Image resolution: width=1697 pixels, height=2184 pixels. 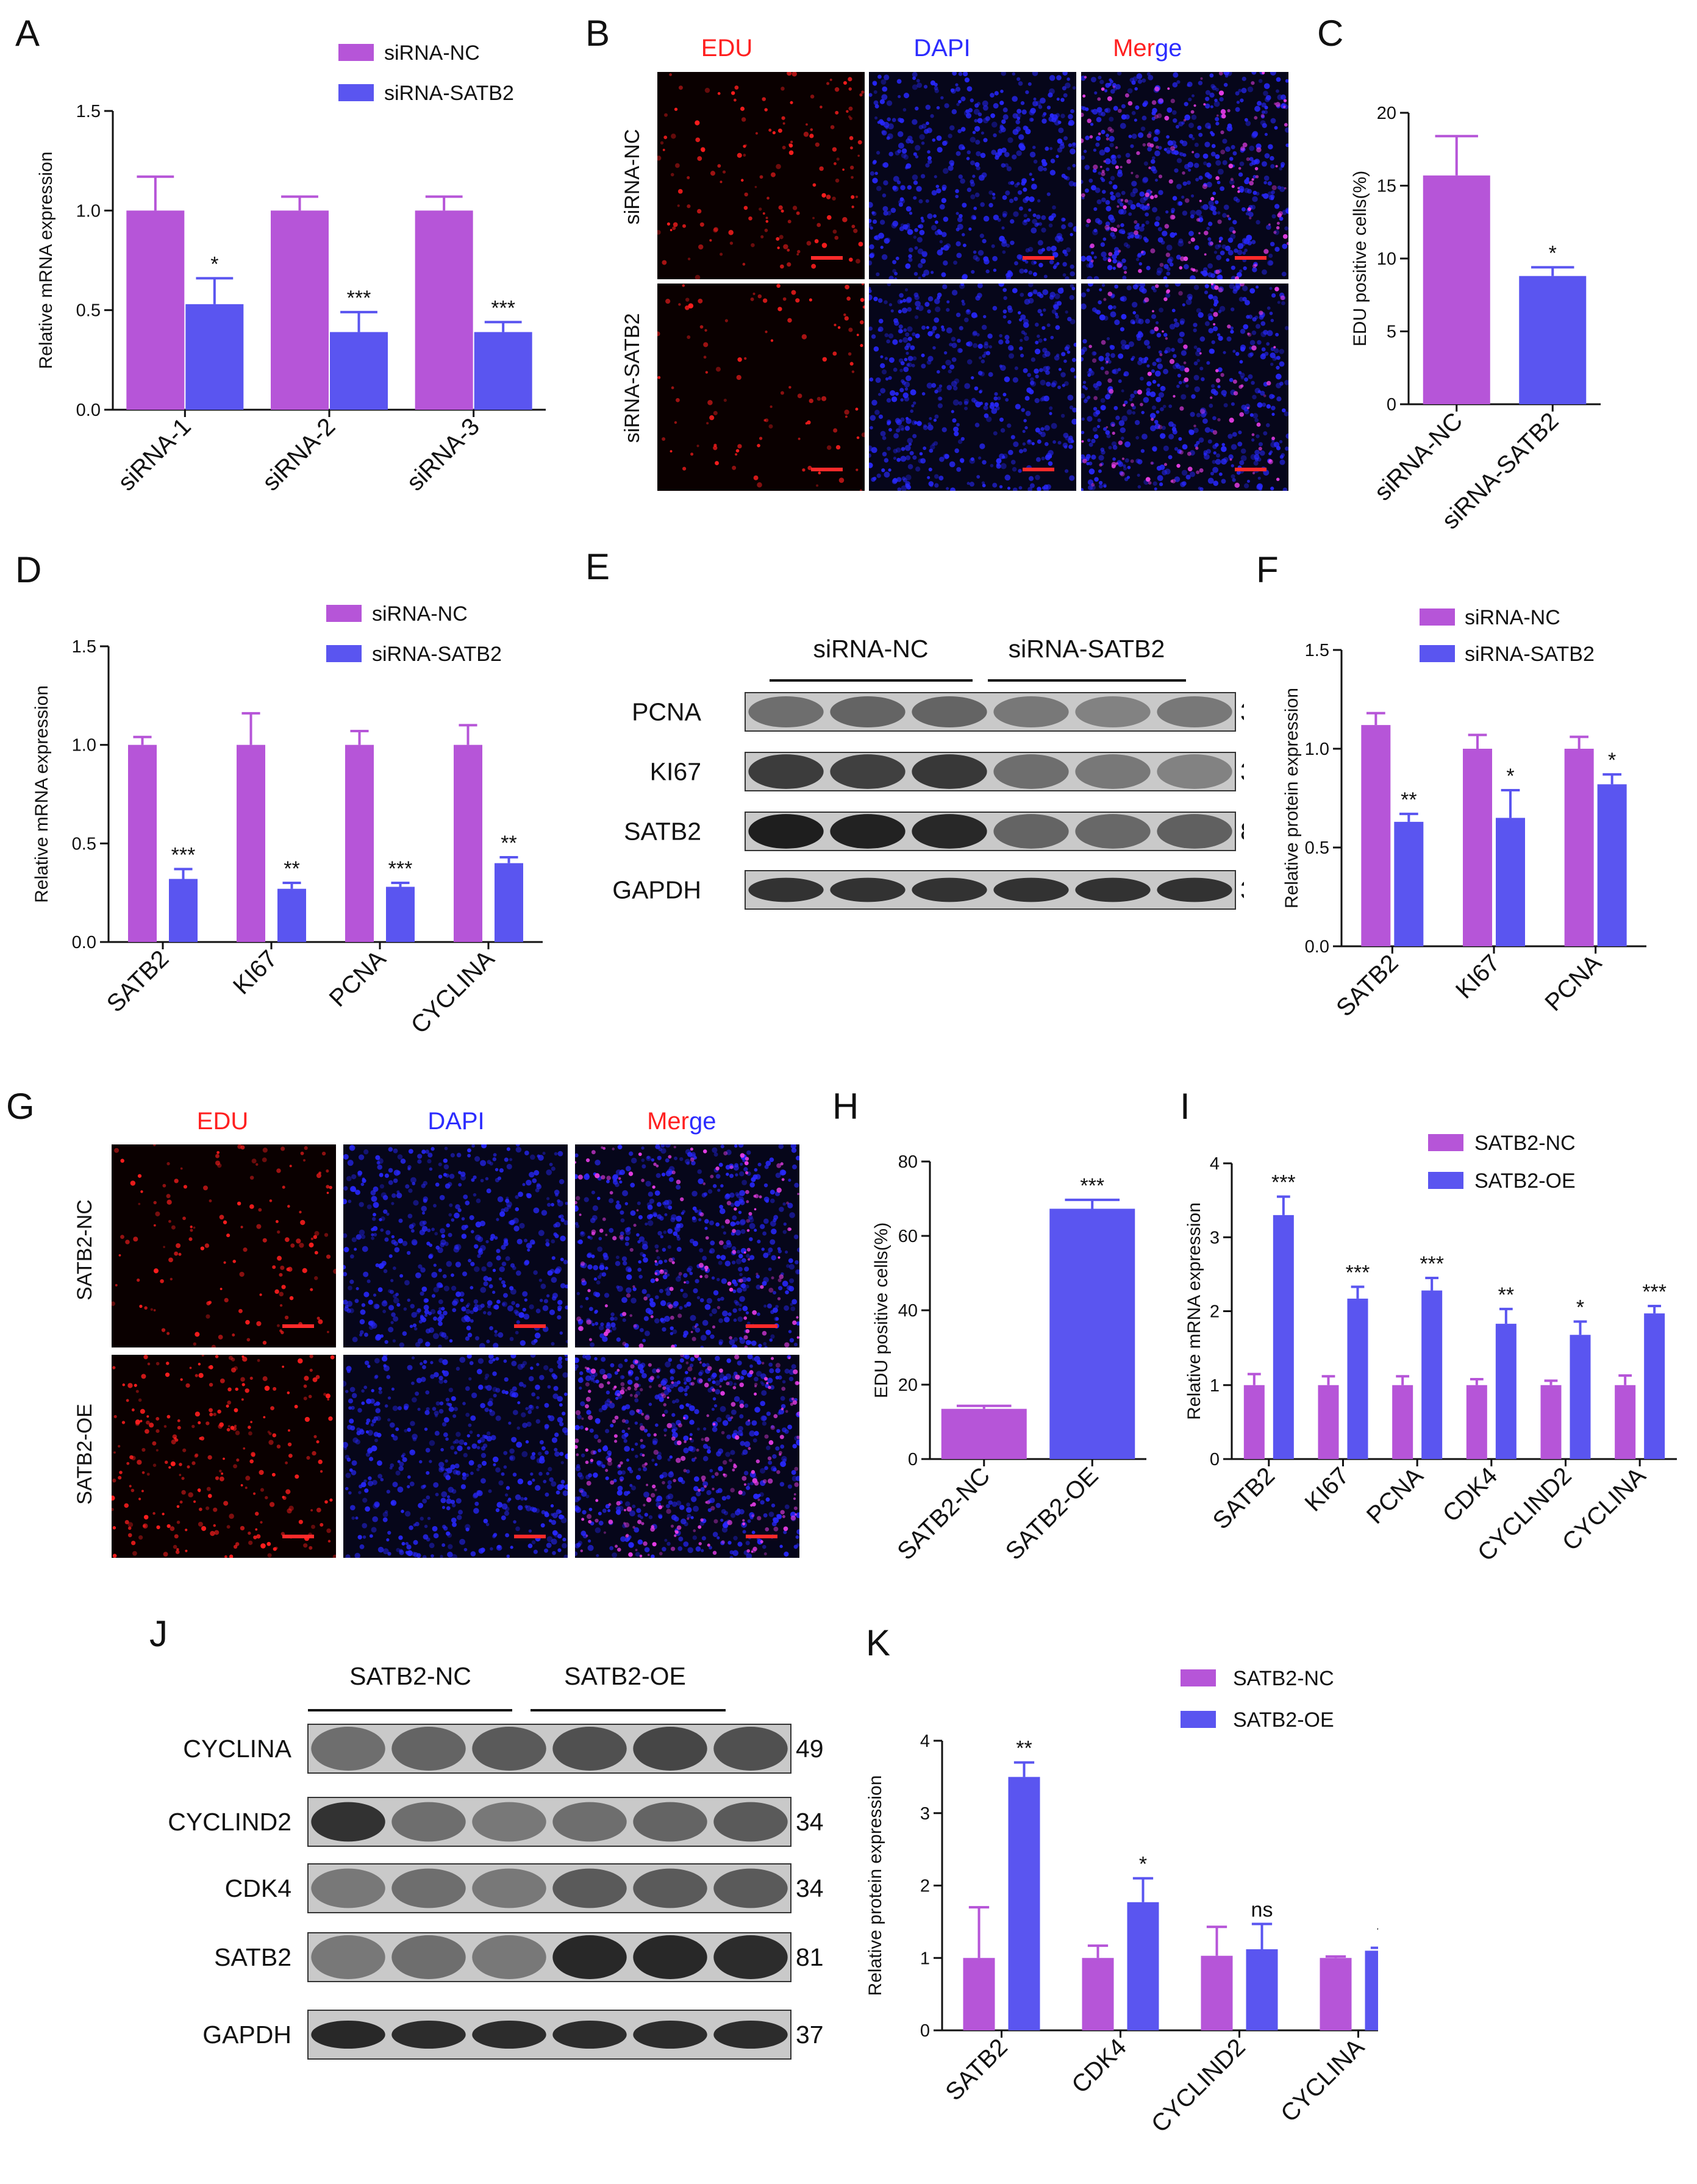 What do you see at coordinates (662, 832) in the screenshot?
I see `blot-row-label: SATB2` at bounding box center [662, 832].